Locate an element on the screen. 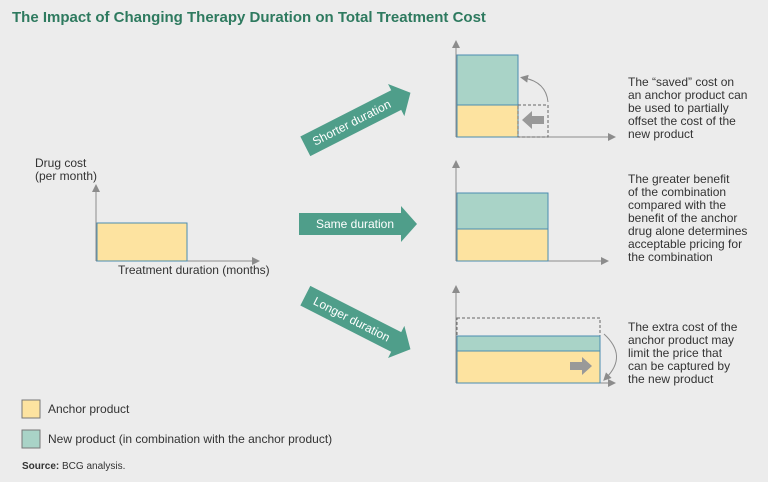 The width and height of the screenshot is (768, 482). arrow-label: Shorter duration is located at coordinates (351, 123).